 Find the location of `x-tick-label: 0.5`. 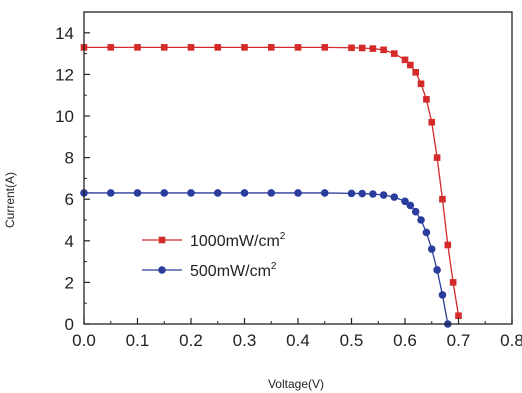

x-tick-label: 0.5 is located at coordinates (352, 340).